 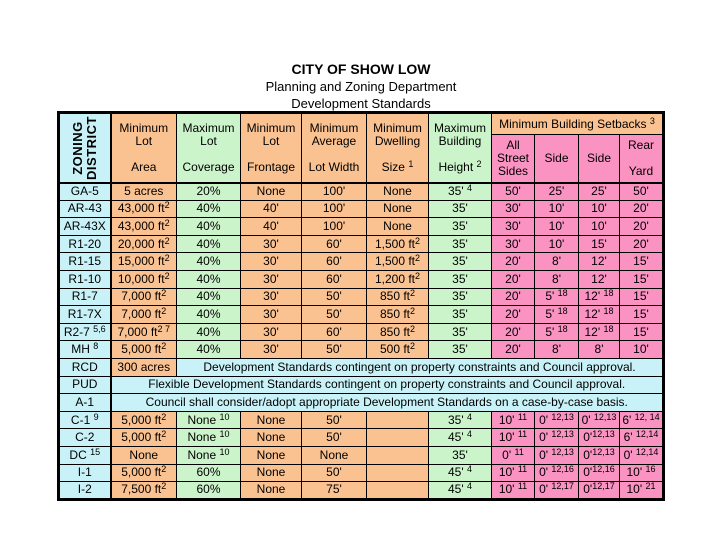 I want to click on cell: 500 ft2, so click(x=397, y=349).